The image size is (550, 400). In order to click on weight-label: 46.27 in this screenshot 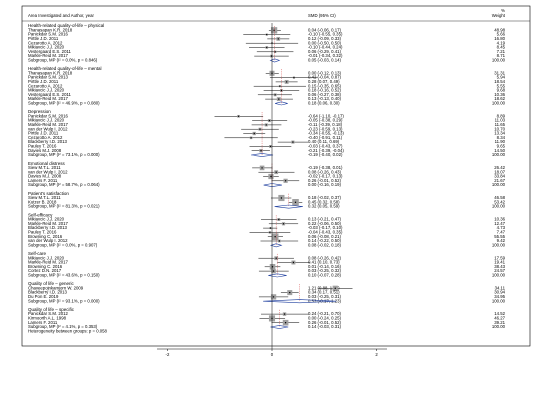, I will do `click(499, 318)`.